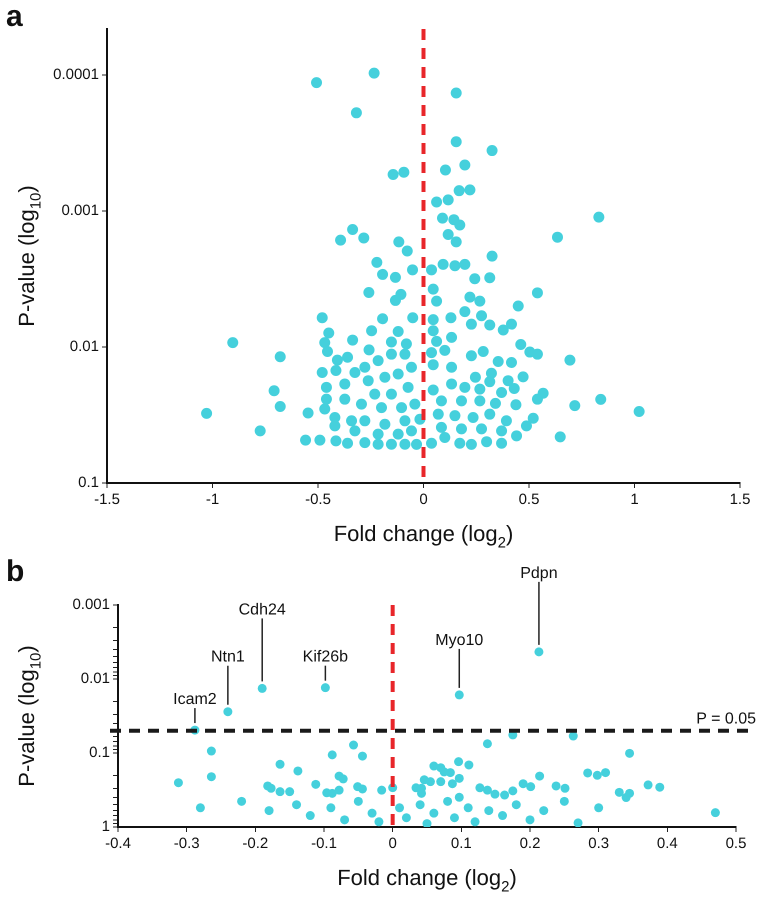  What do you see at coordinates (740, 499) in the screenshot?
I see `x-tick-label: 1.5` at bounding box center [740, 499].